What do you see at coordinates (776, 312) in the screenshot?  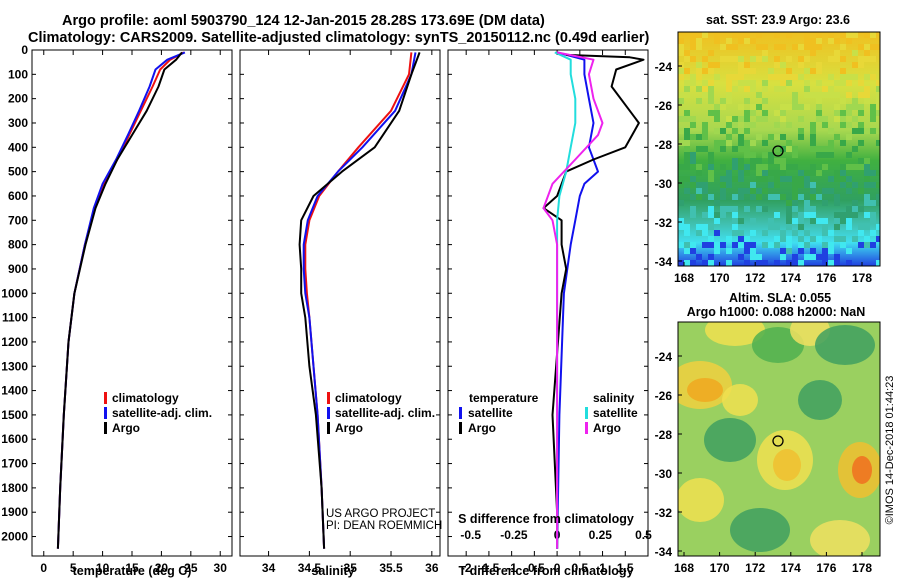 I see `sla-map-title2: Argo h1000: 0.088 h2000: NaN` at bounding box center [776, 312].